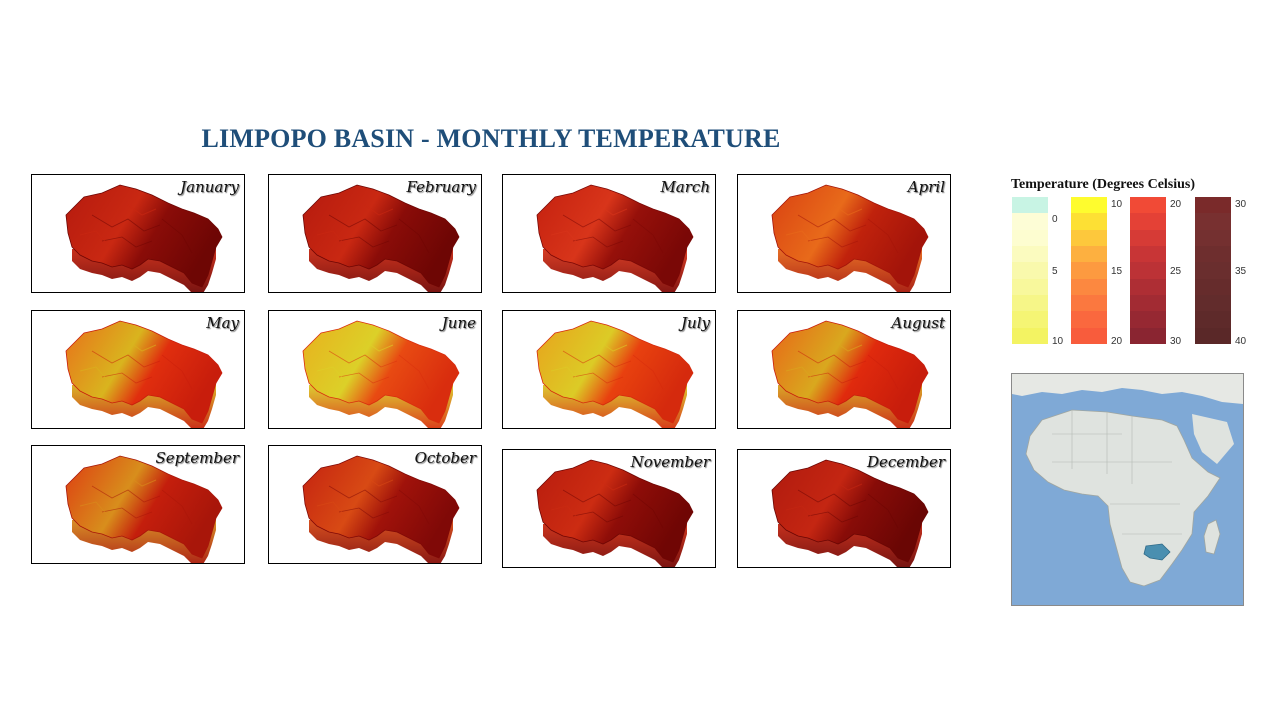  What do you see at coordinates (1117, 271) in the screenshot?
I see `legend-tick-label: 15` at bounding box center [1117, 271].